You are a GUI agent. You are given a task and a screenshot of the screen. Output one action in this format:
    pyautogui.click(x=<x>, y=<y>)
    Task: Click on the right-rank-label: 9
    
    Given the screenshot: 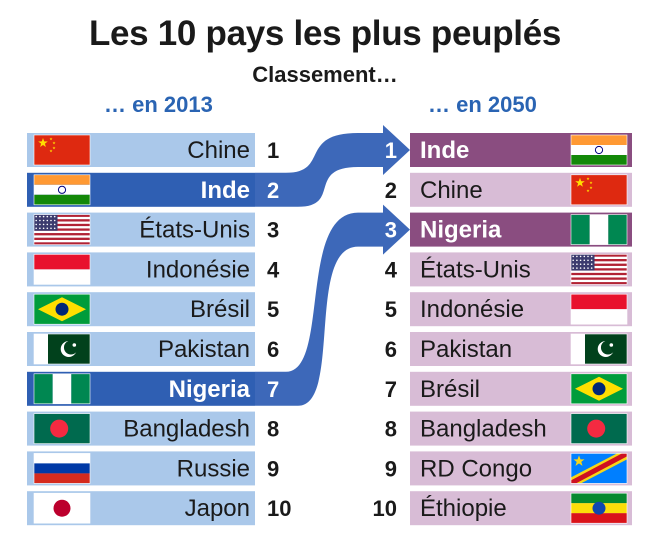 What is the action you would take?
    pyautogui.click(x=391, y=468)
    